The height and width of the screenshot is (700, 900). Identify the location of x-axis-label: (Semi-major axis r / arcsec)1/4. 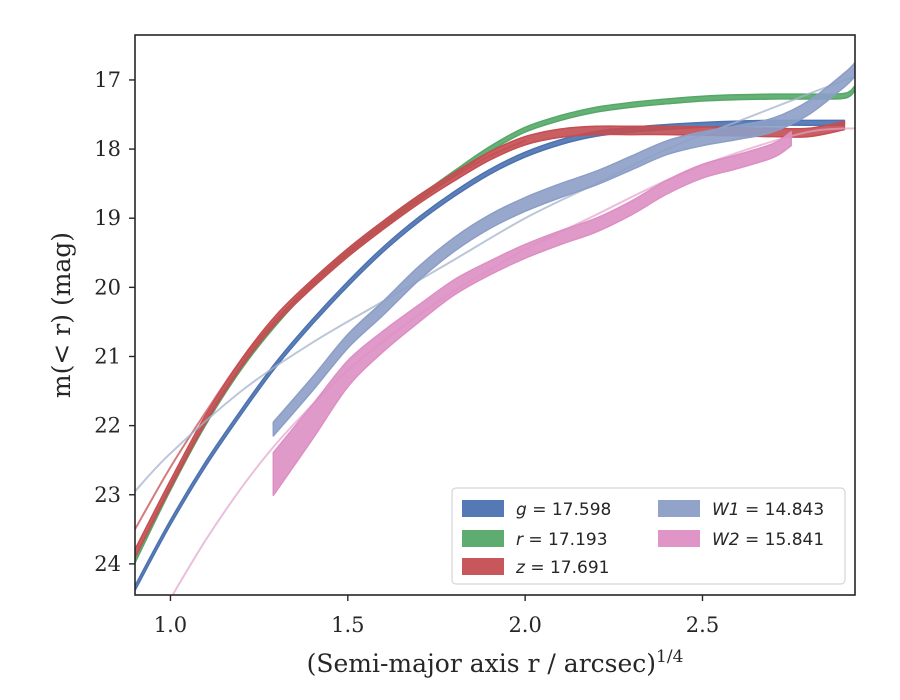
(495, 662).